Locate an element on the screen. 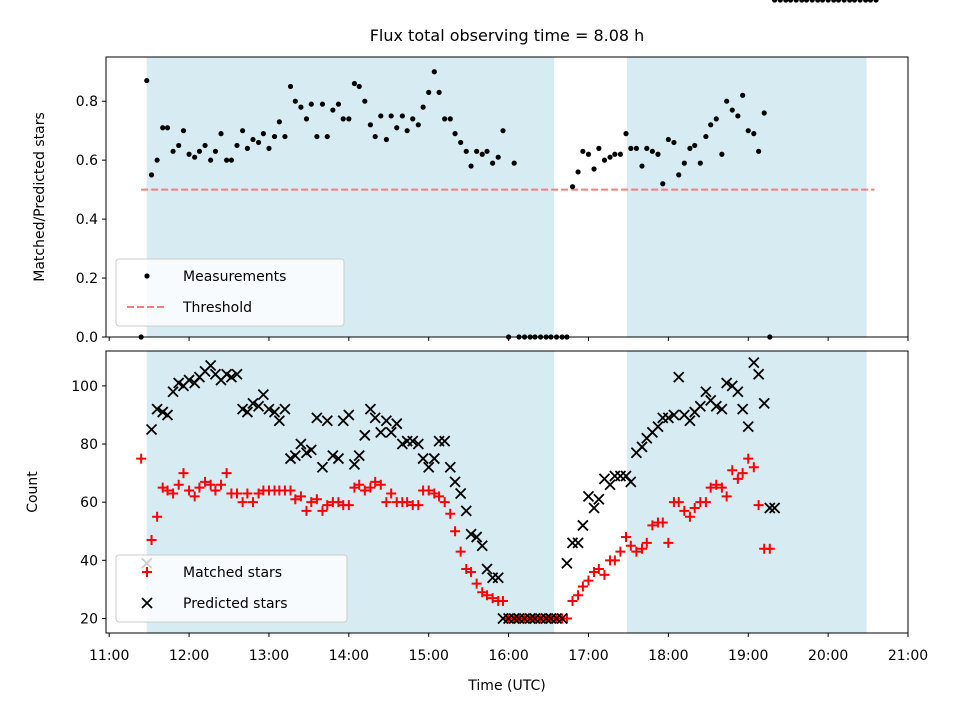  legend-plus-glyph is located at coordinates (147, 572).